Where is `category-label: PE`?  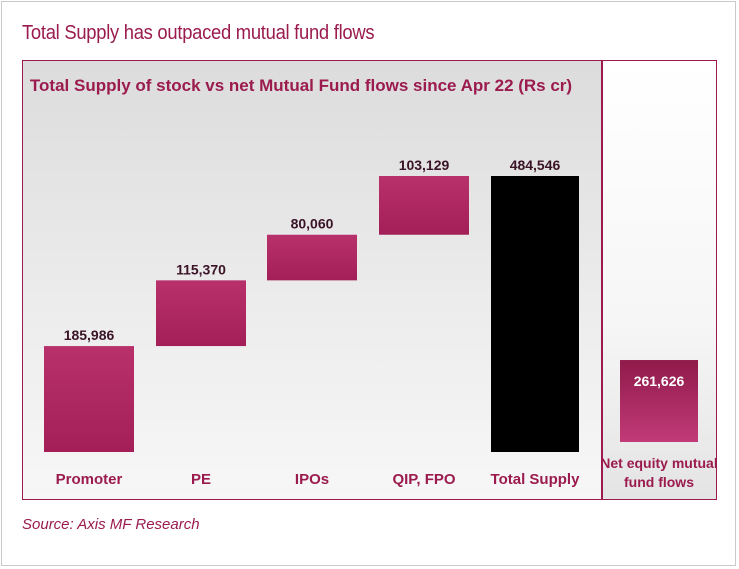 category-label: PE is located at coordinates (201, 479).